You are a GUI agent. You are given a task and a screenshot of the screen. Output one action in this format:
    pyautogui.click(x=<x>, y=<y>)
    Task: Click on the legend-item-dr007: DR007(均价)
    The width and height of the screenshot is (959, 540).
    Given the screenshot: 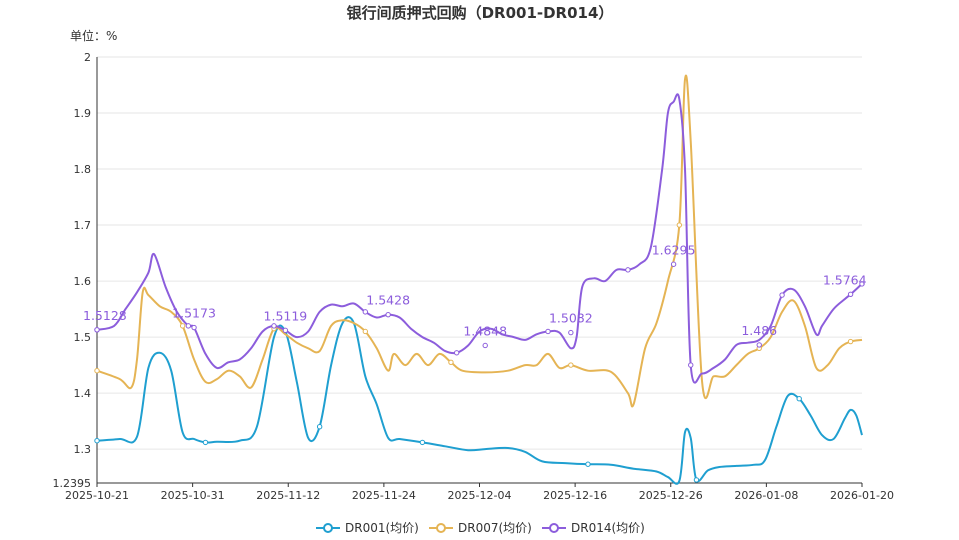 What is the action you would take?
    pyautogui.click(x=480, y=528)
    